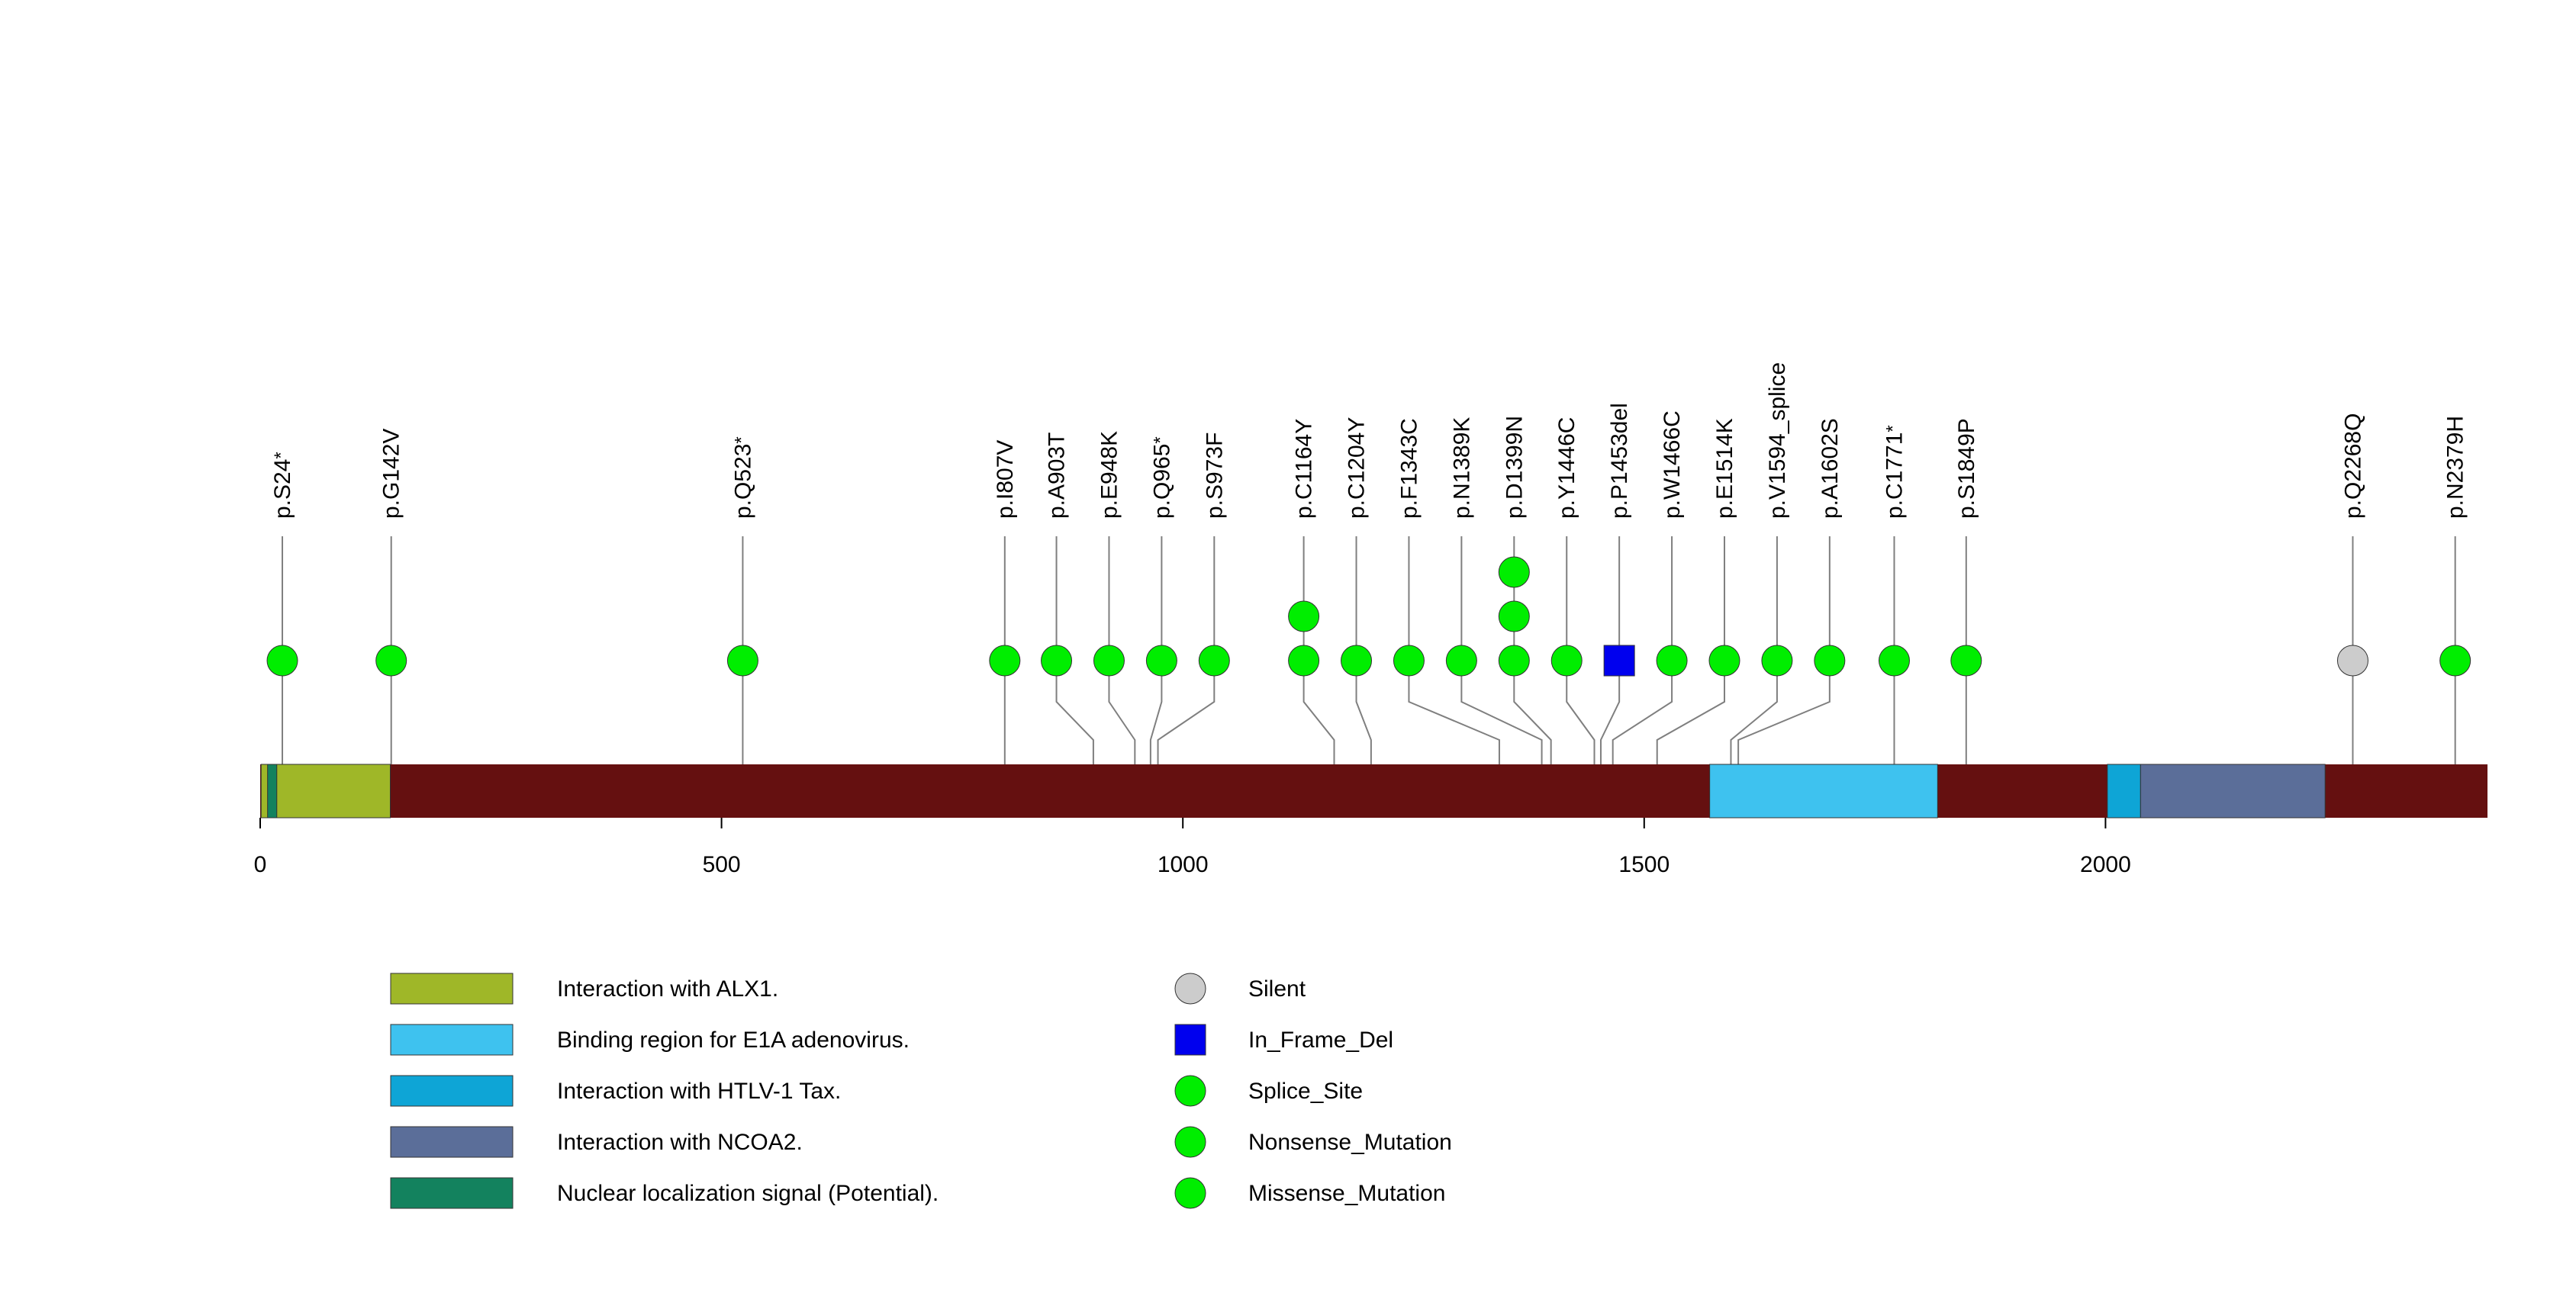 Image resolution: width=2576 pixels, height=1293 pixels. Describe the element at coordinates (1190, 1193) in the screenshot. I see `legend-marker-missense-mutation` at that location.